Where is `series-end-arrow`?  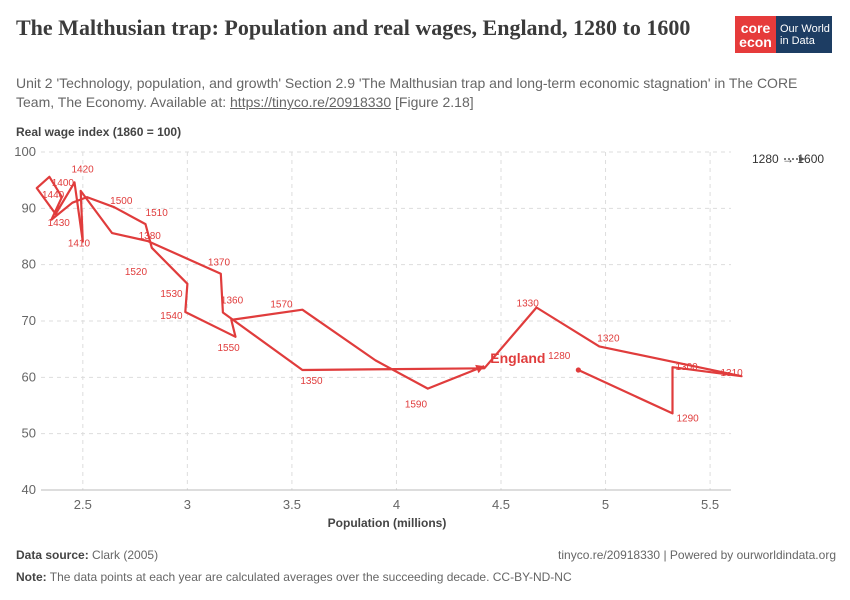 series-end-arrow is located at coordinates (480, 369).